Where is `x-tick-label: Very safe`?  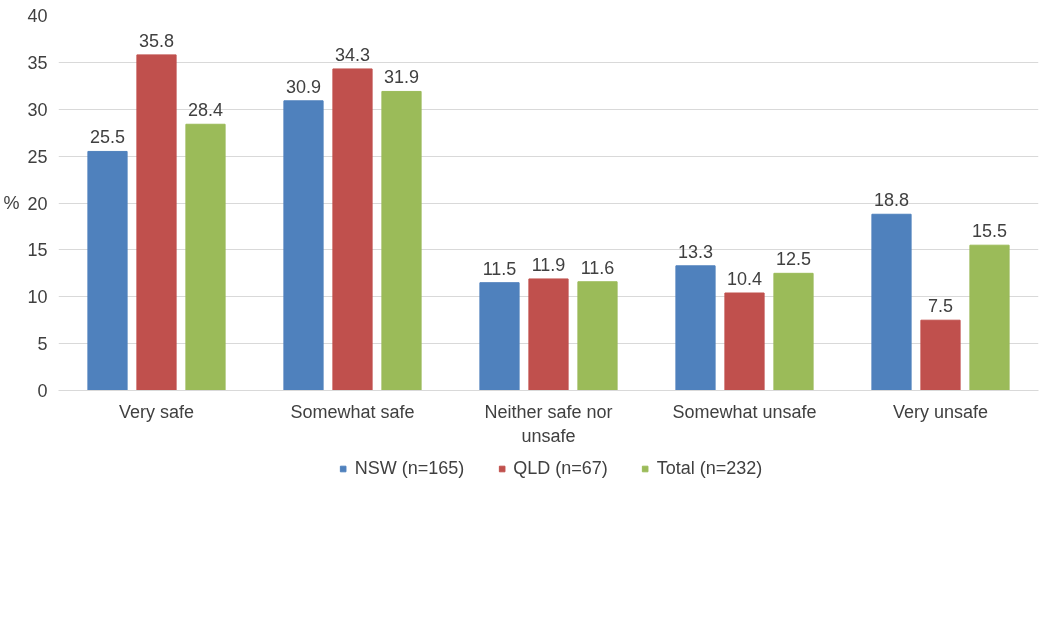 x-tick-label: Very safe is located at coordinates (156, 411).